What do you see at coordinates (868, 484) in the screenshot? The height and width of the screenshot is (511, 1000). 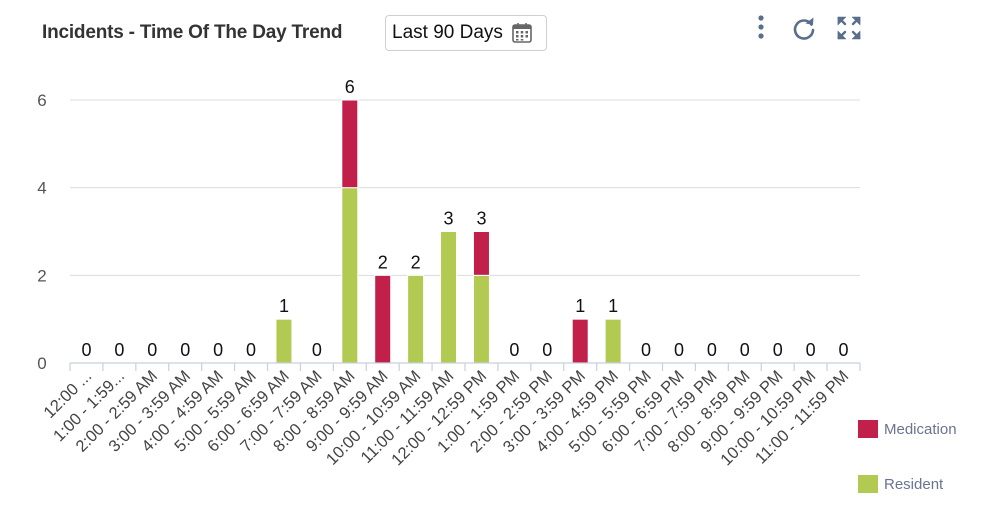 I see `legend-swatch-resident` at bounding box center [868, 484].